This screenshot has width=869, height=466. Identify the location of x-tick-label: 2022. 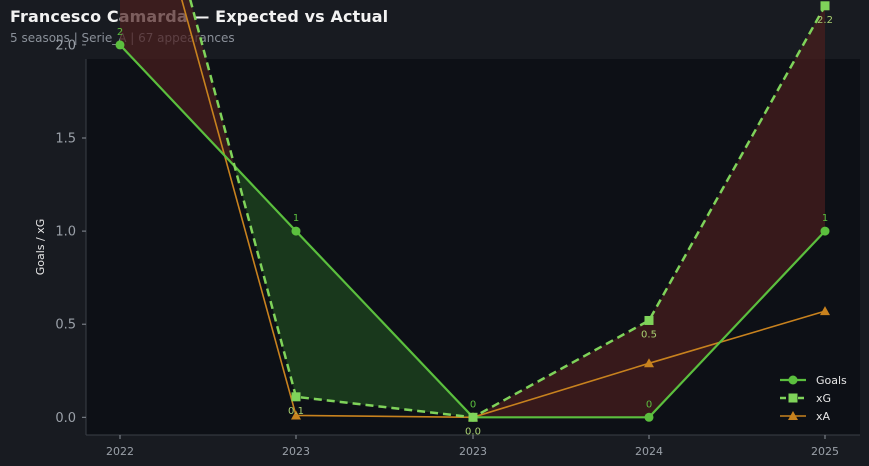
(120, 451).